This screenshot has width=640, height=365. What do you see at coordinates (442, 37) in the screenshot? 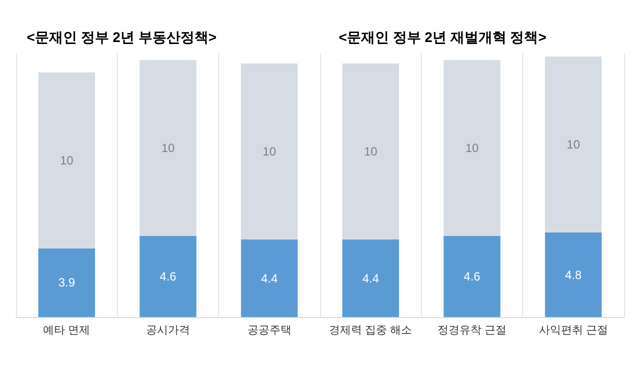
I see `text: <문재인 정부 2년 재벌개혁 정책>` at bounding box center [442, 37].